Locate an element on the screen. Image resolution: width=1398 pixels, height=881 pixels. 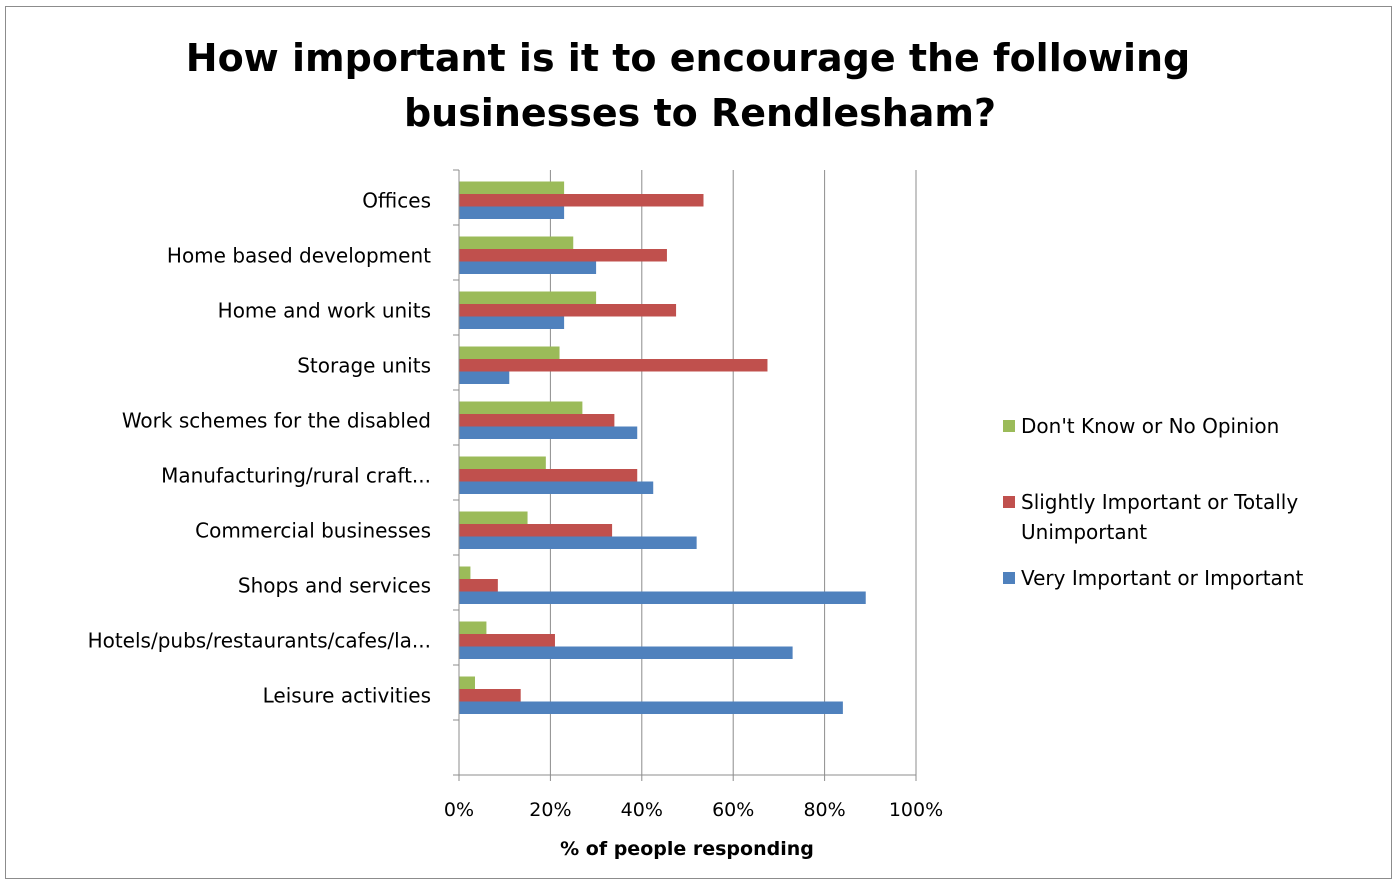
category-label: Offices is located at coordinates (396, 200).